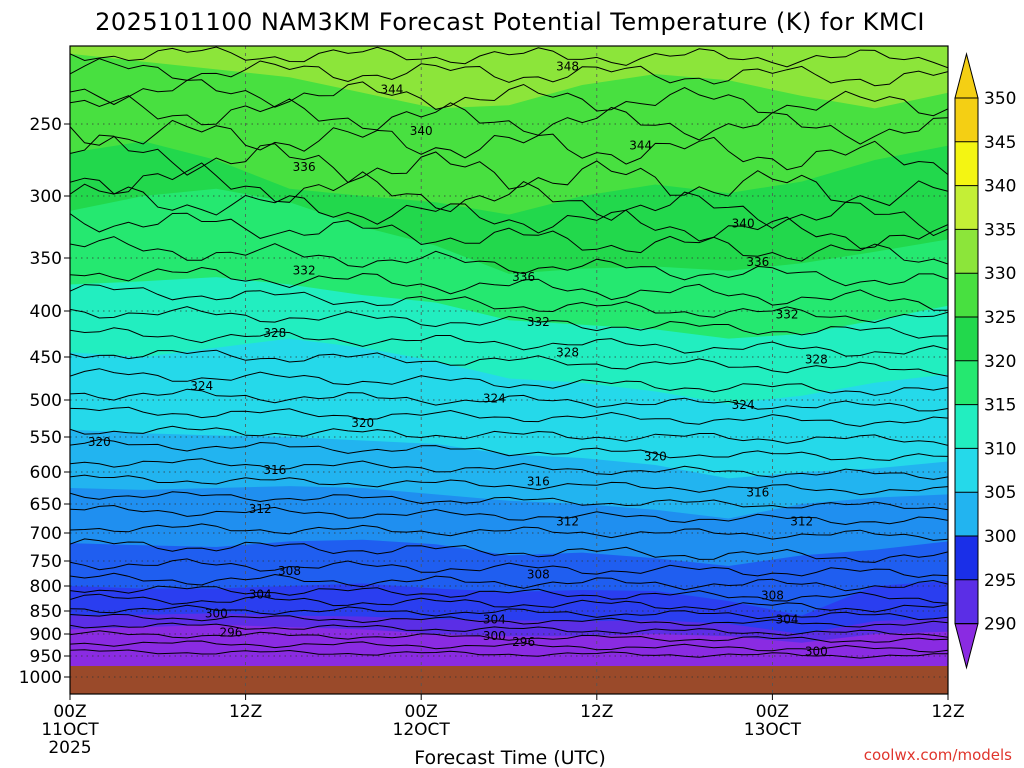  Describe the element at coordinates (216, 613) in the screenshot. I see `contour-label: 300` at that location.